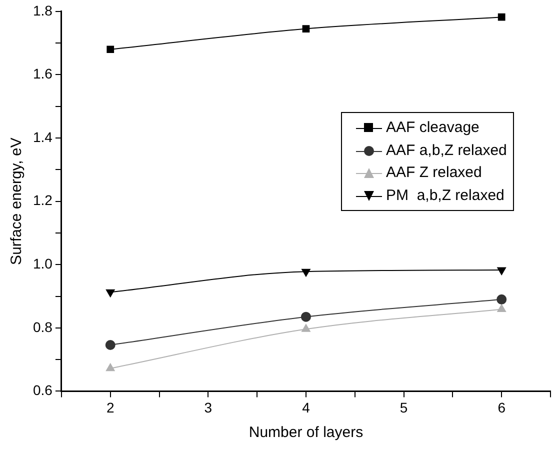 This screenshot has height=450, width=556. What do you see at coordinates (404, 407) in the screenshot?
I see `x-tick-label: 5` at bounding box center [404, 407].